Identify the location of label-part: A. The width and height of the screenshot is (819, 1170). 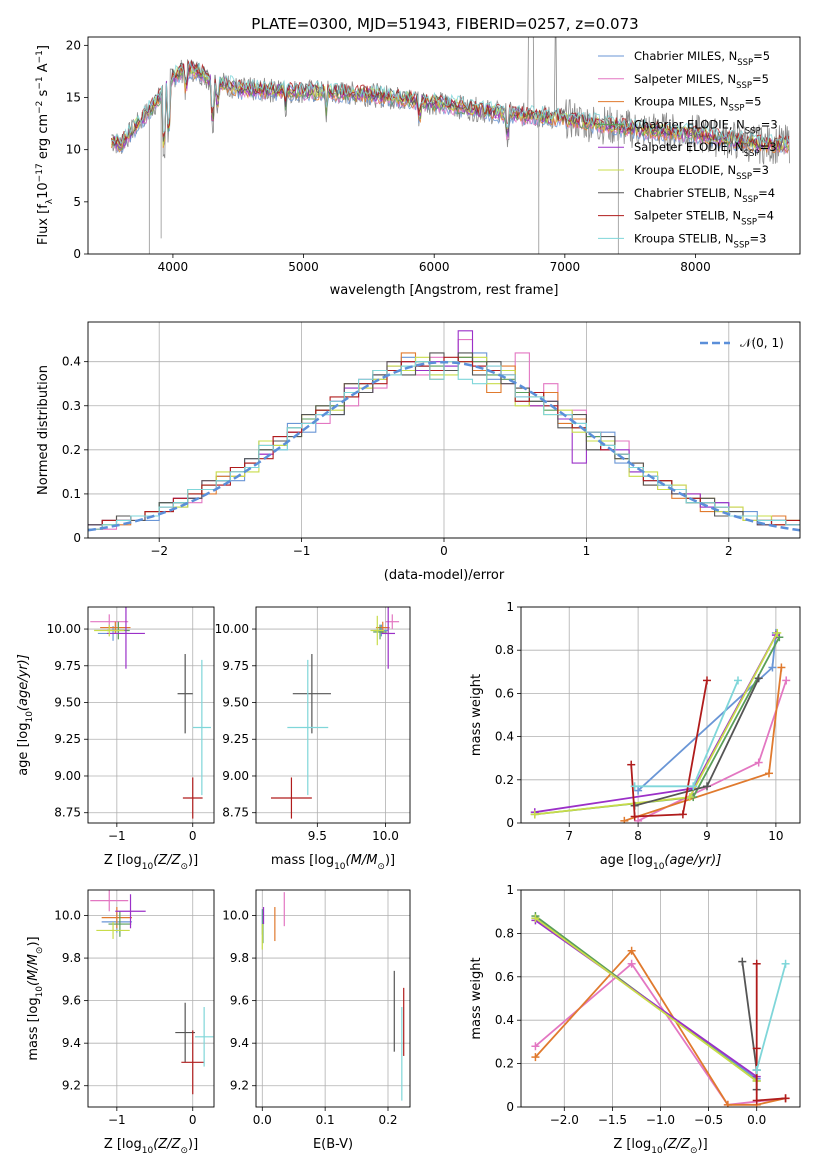
(43, 69).